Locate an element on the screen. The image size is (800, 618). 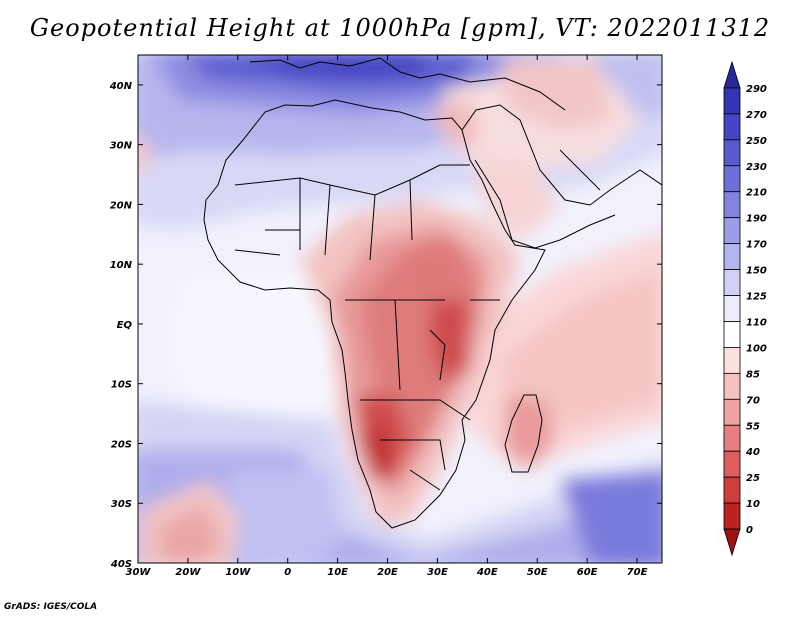
colorbar-label: 85 is located at coordinates (753, 374).